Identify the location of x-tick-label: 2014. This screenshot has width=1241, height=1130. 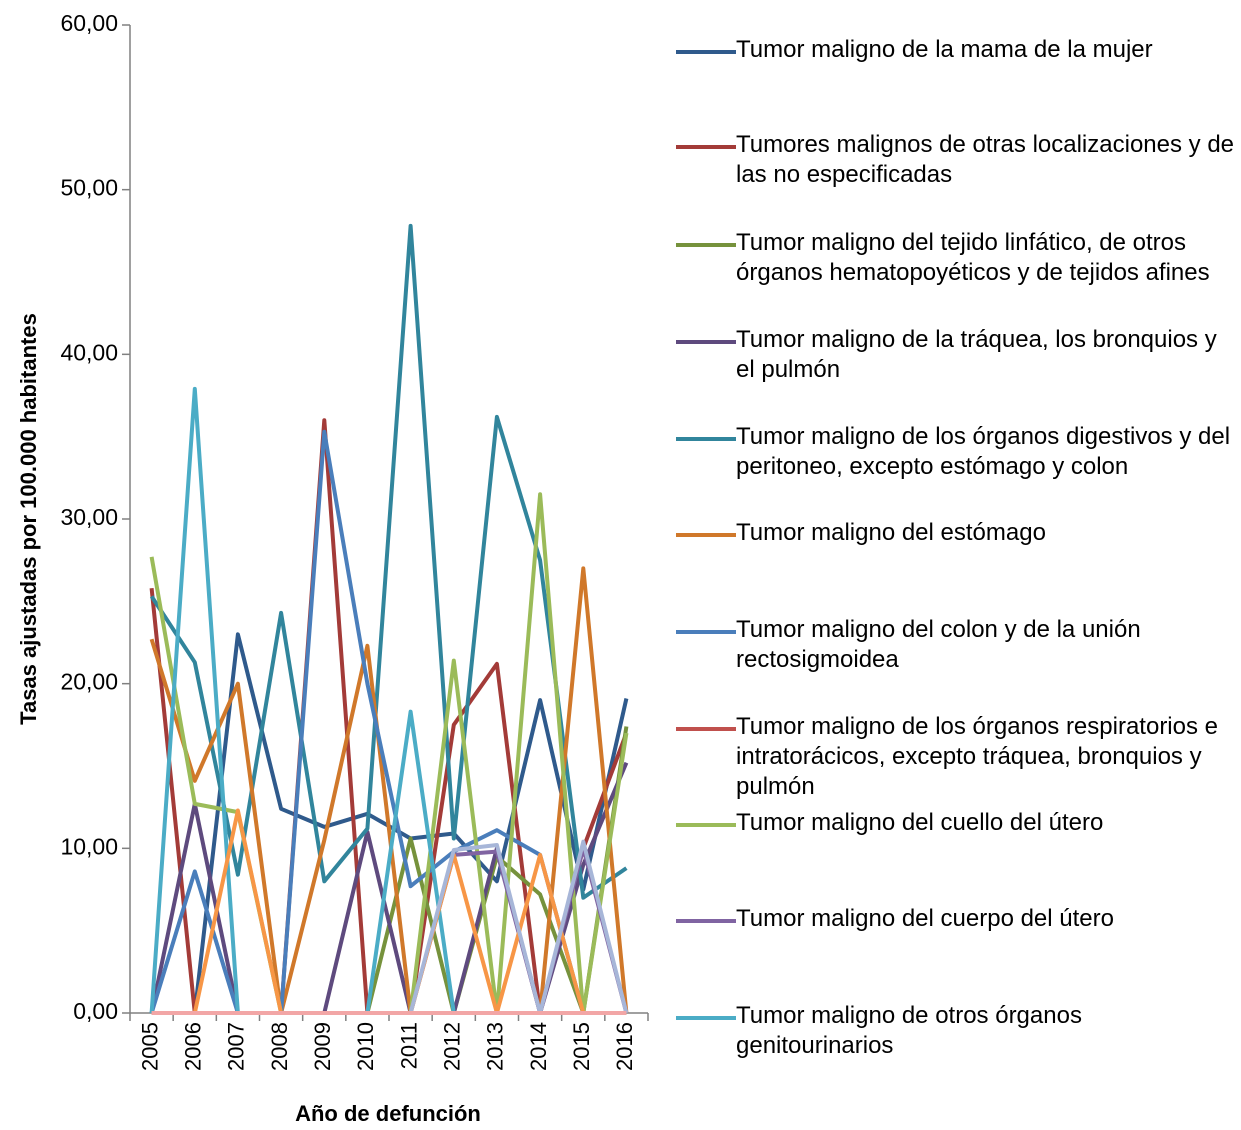
(538, 1046).